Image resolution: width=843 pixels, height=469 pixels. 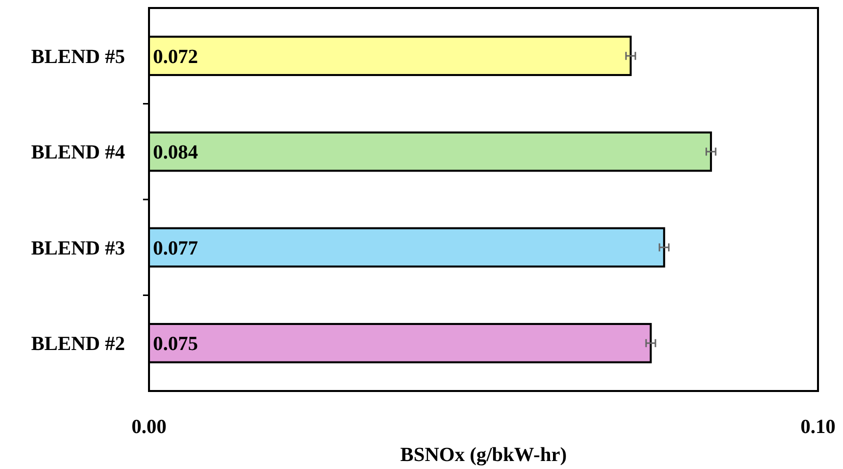 I want to click on data-label: 0.075, so click(x=175, y=344).